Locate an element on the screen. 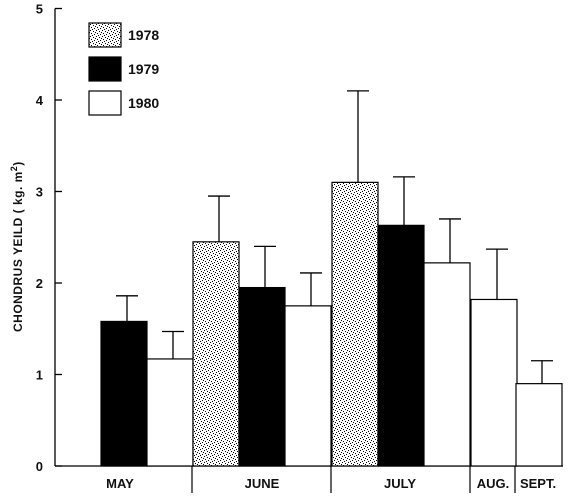 This screenshot has width=570, height=498. bar-1979-june is located at coordinates (262, 376).